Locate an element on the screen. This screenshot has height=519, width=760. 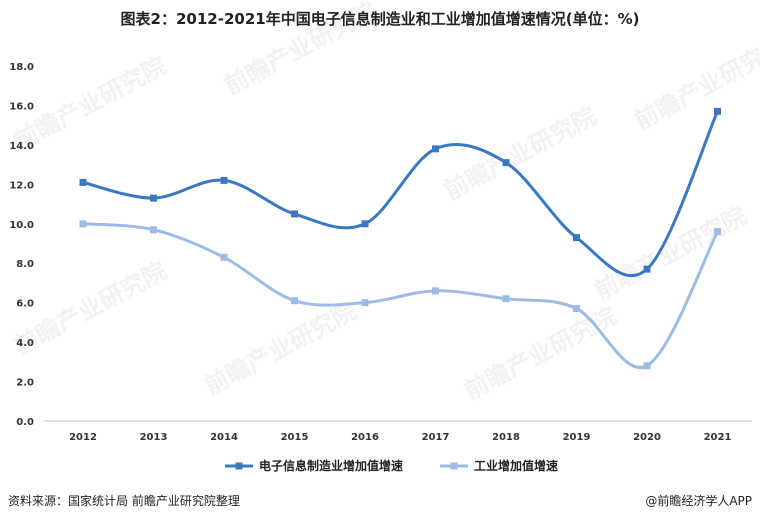
y-tick-label: 16.0 is located at coordinates (21, 106).